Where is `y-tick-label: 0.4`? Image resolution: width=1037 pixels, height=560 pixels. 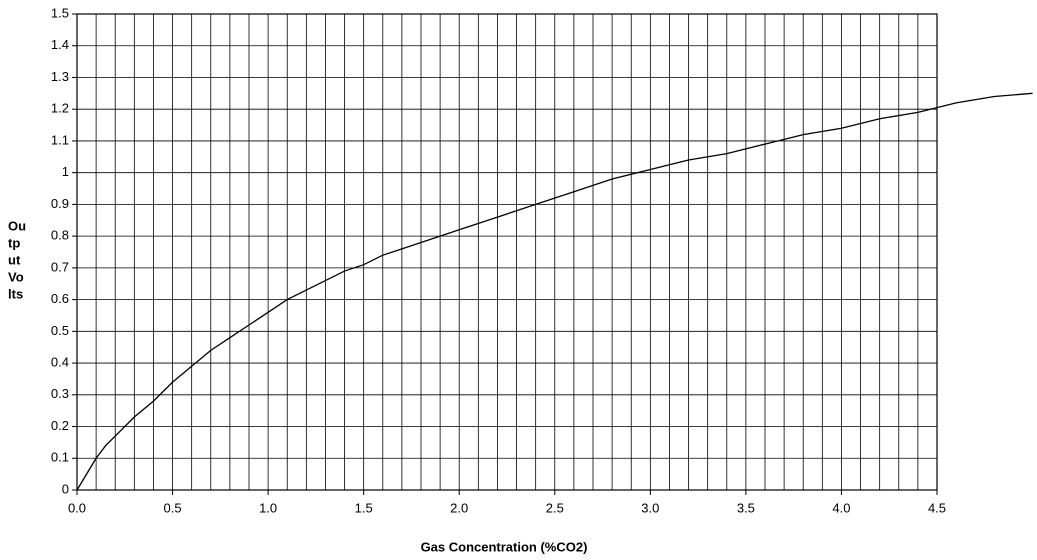
y-tick-label: 0.4 is located at coordinates (60, 362).